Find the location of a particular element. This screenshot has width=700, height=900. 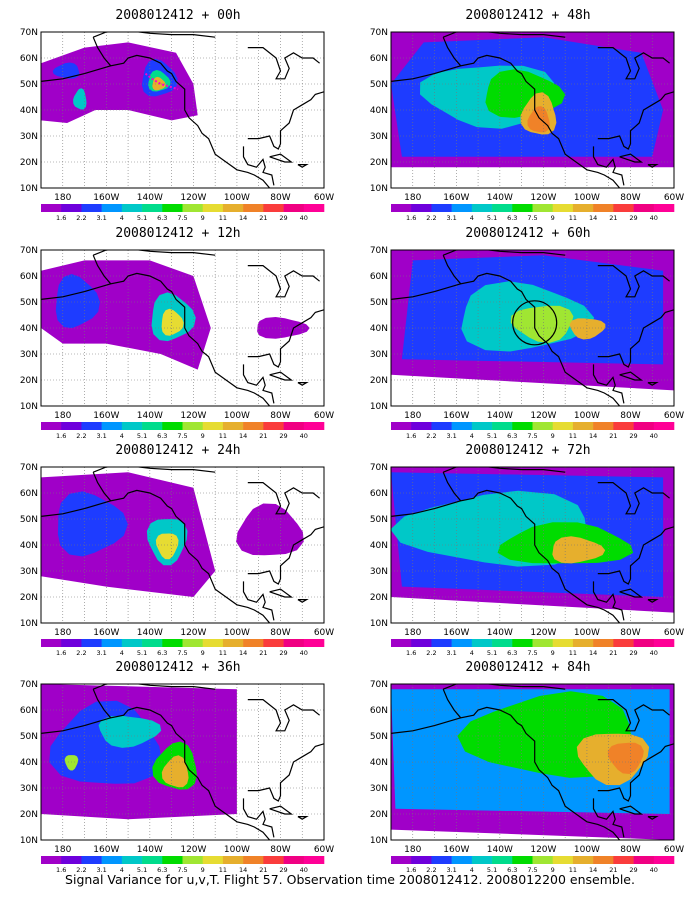

lon-tick-label: 160W is located at coordinates (456, 416).